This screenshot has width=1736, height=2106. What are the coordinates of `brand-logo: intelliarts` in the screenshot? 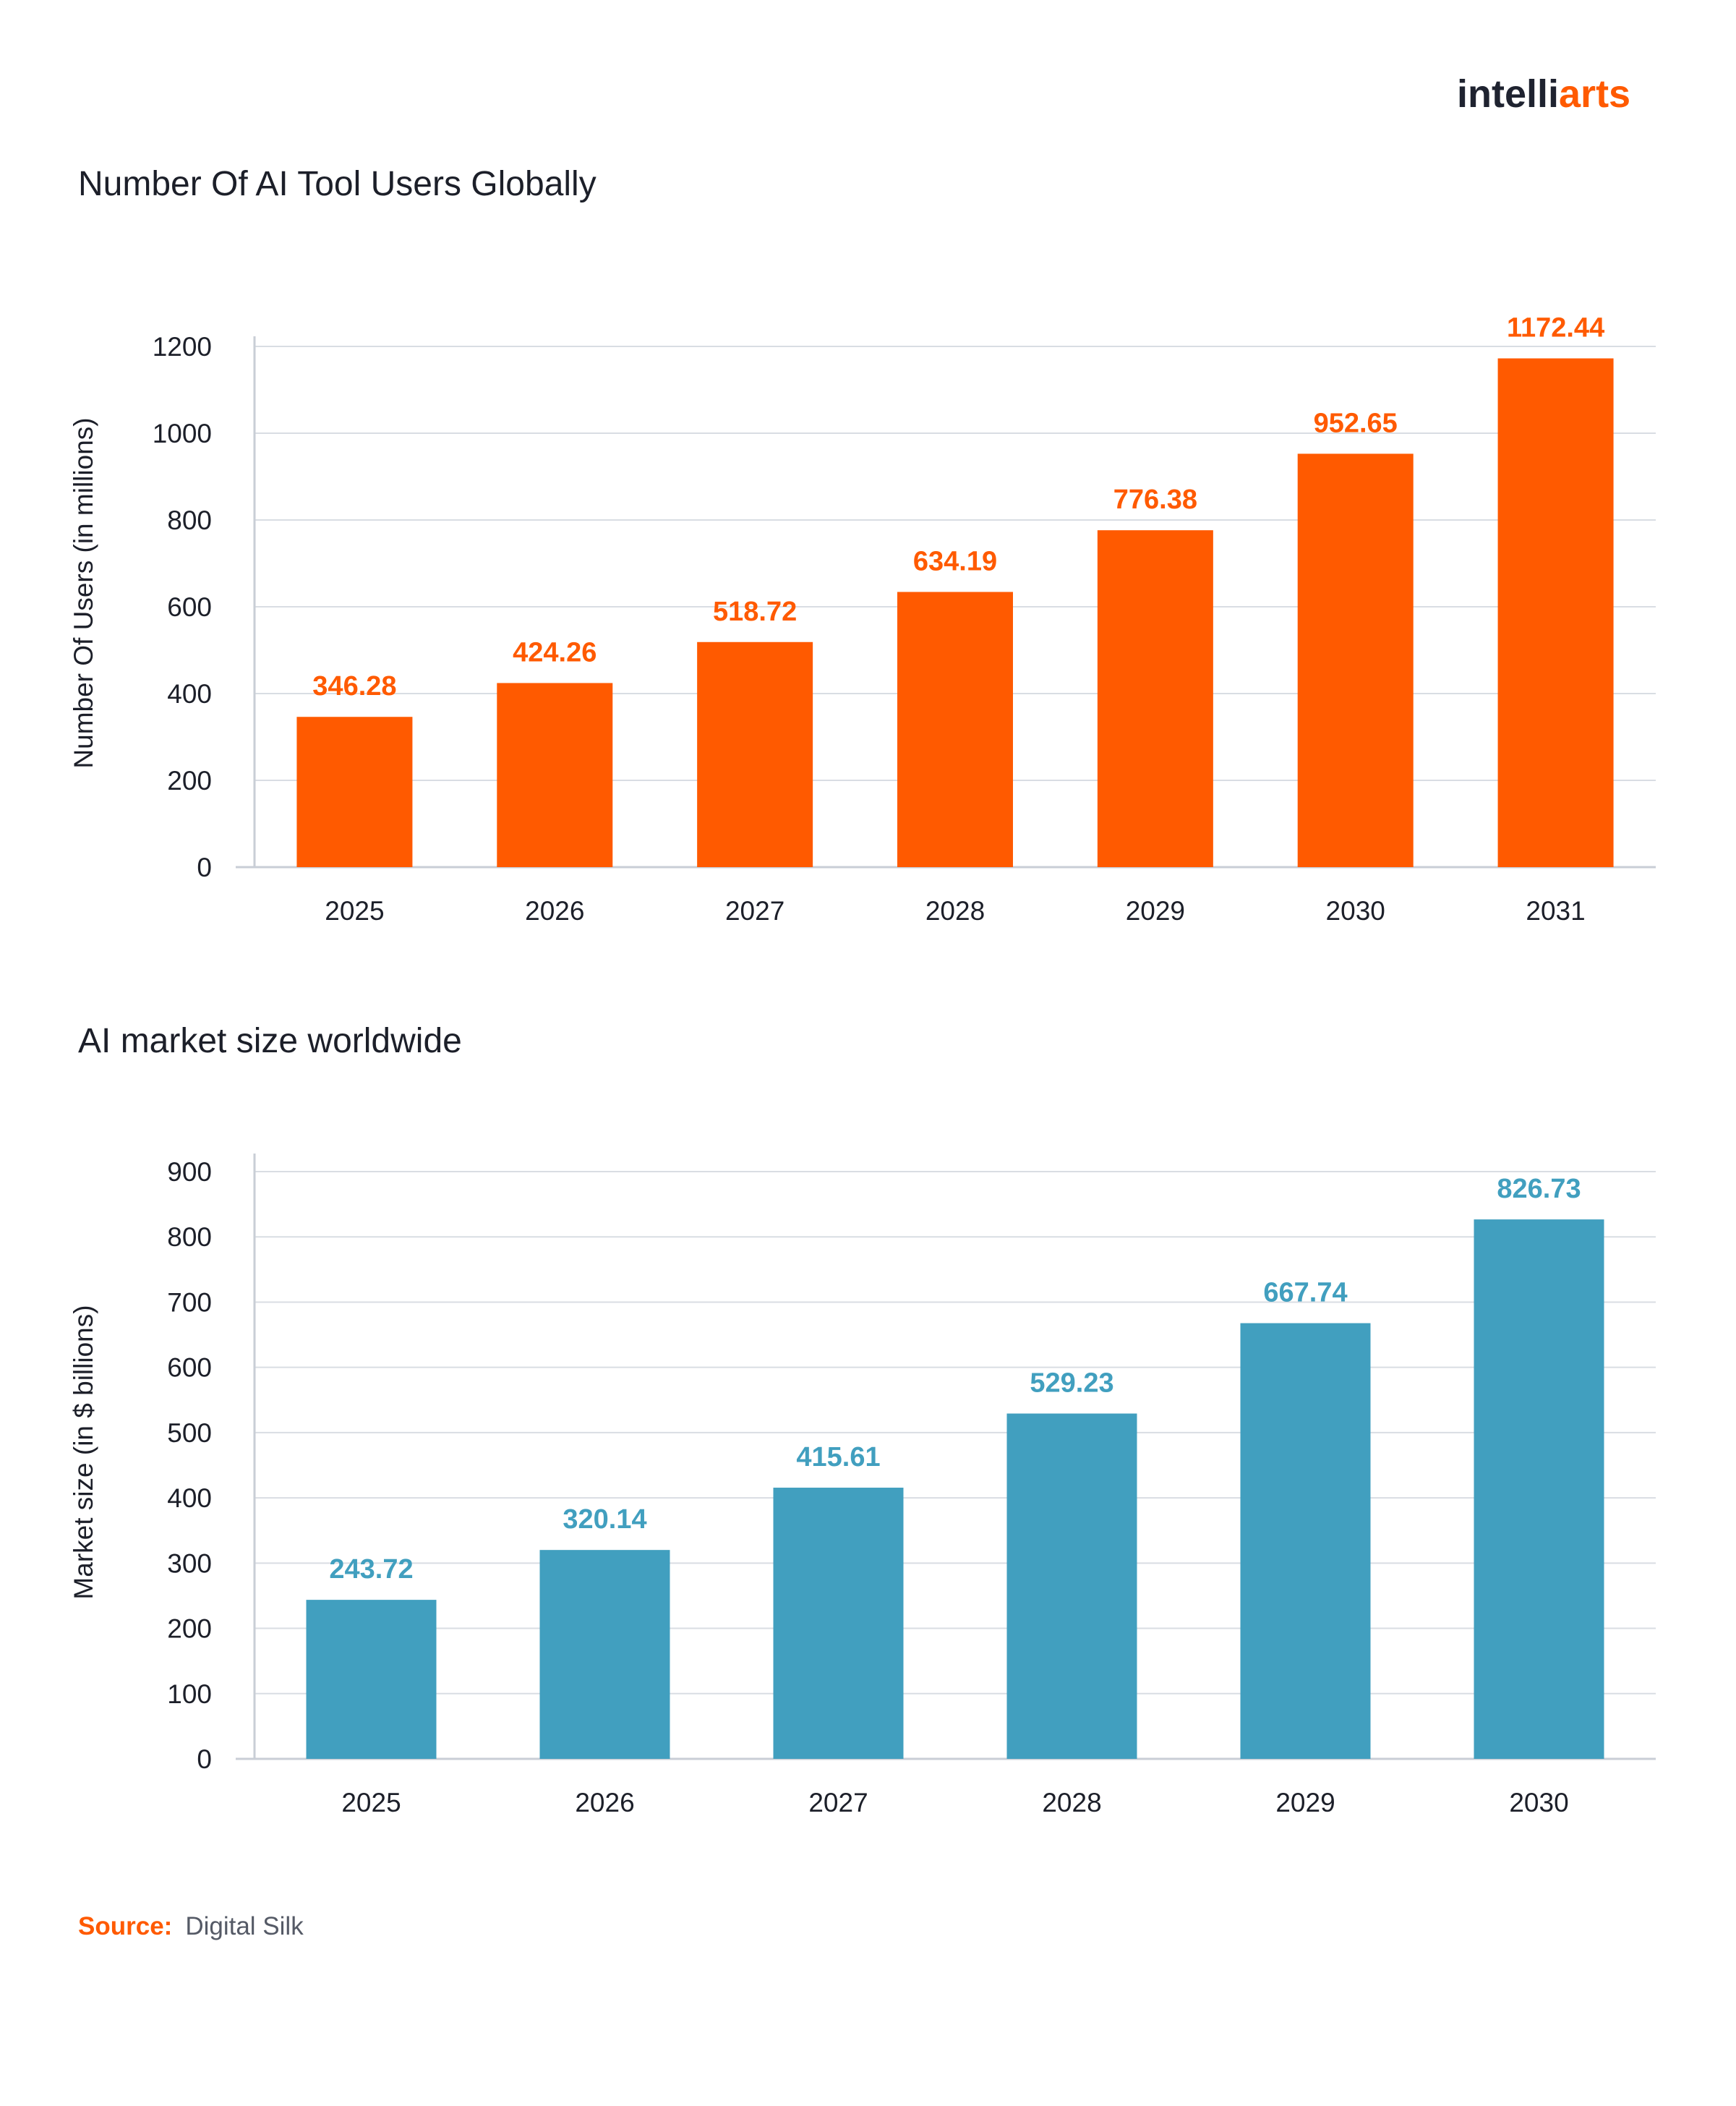 It's located at (1543, 94).